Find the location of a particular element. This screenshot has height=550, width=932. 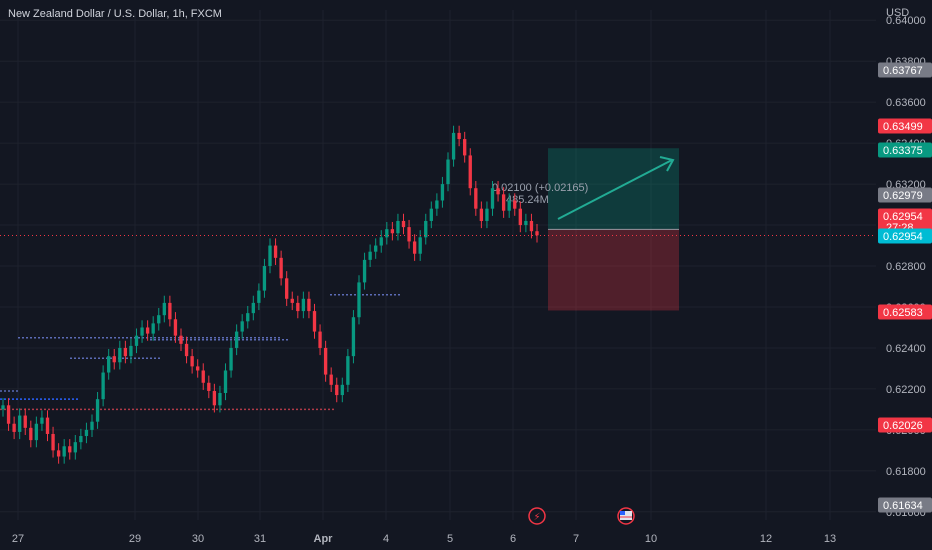

profit-zone is located at coordinates (613, 189).